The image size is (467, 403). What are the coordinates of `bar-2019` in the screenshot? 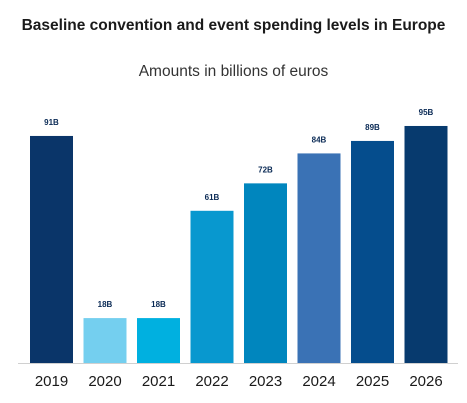 It's located at (51, 249).